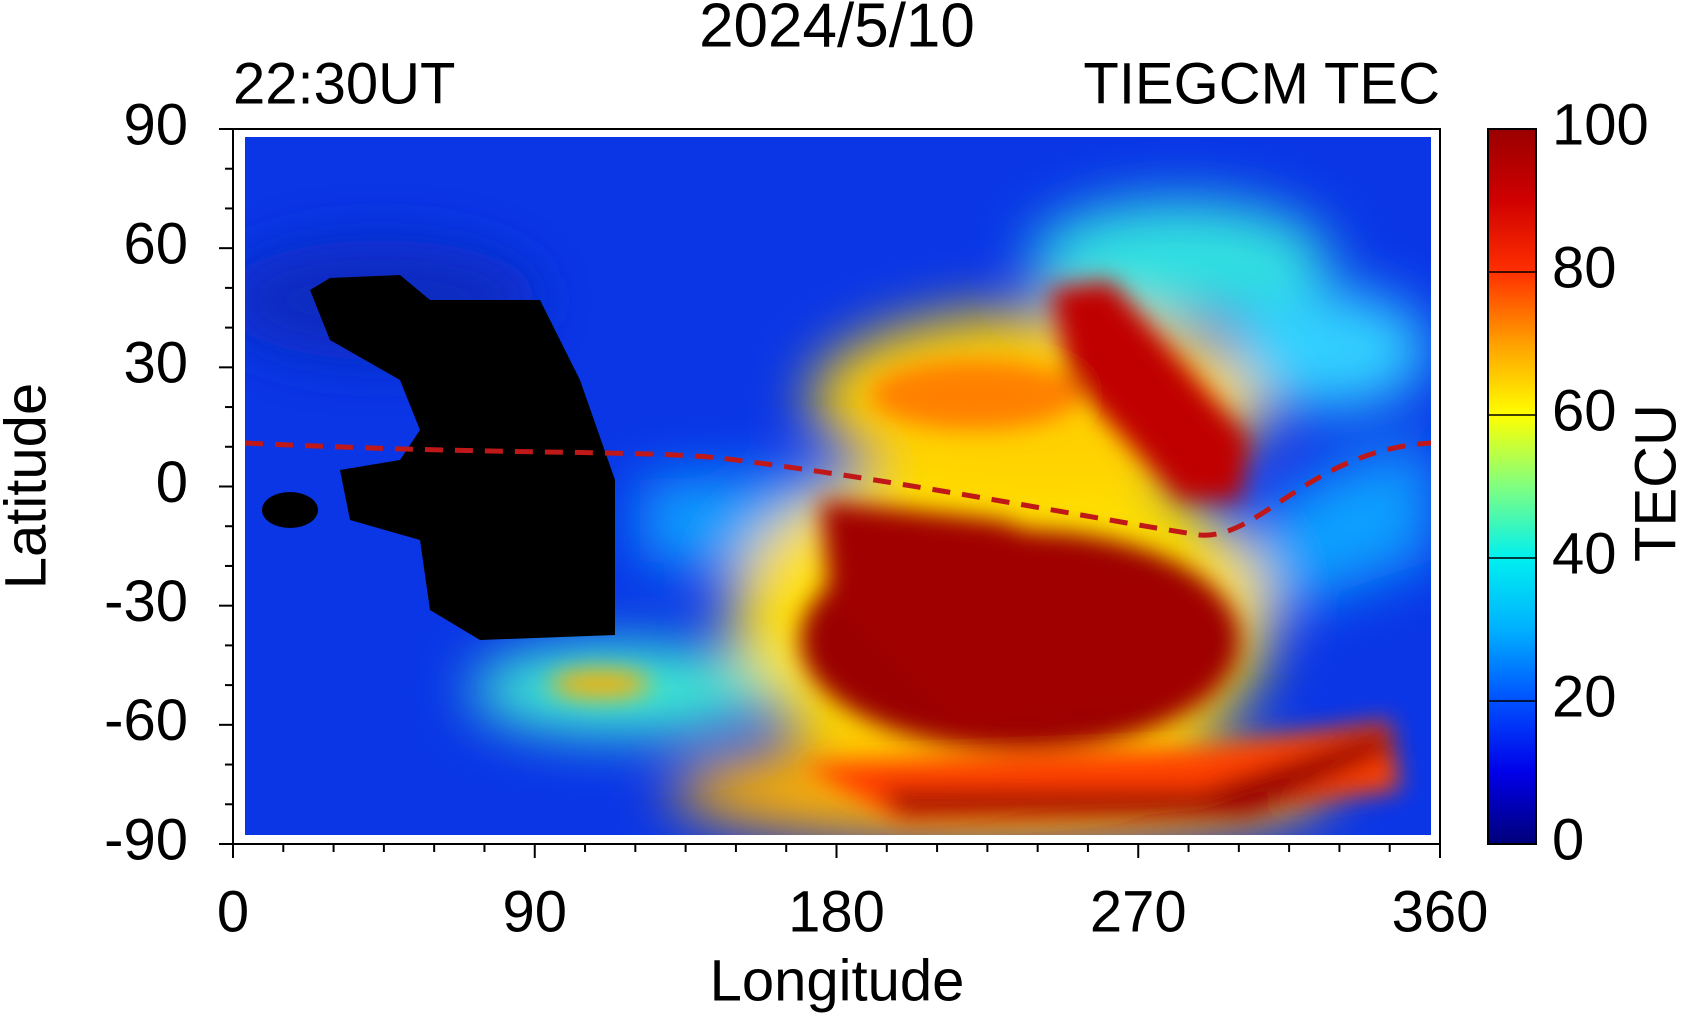  What do you see at coordinates (837, 30) in the screenshot?
I see `chart-title: 2024/5/10` at bounding box center [837, 30].